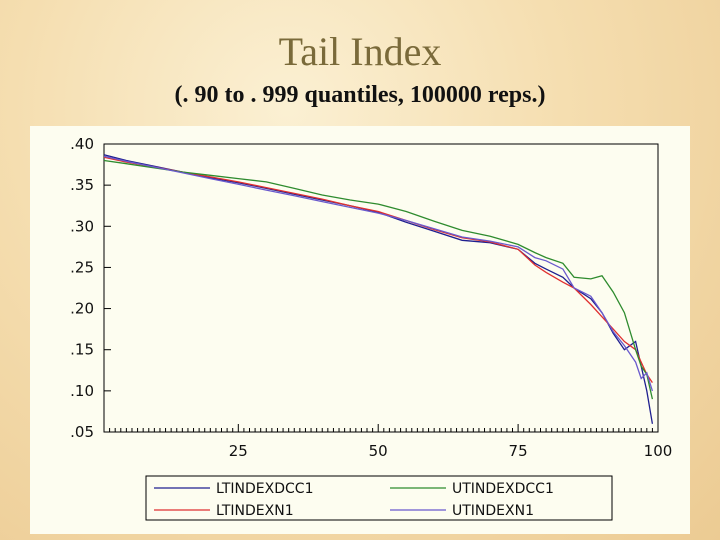 This screenshot has width=720, height=540. I want to click on y-tick-label: .40, so click(82, 144).